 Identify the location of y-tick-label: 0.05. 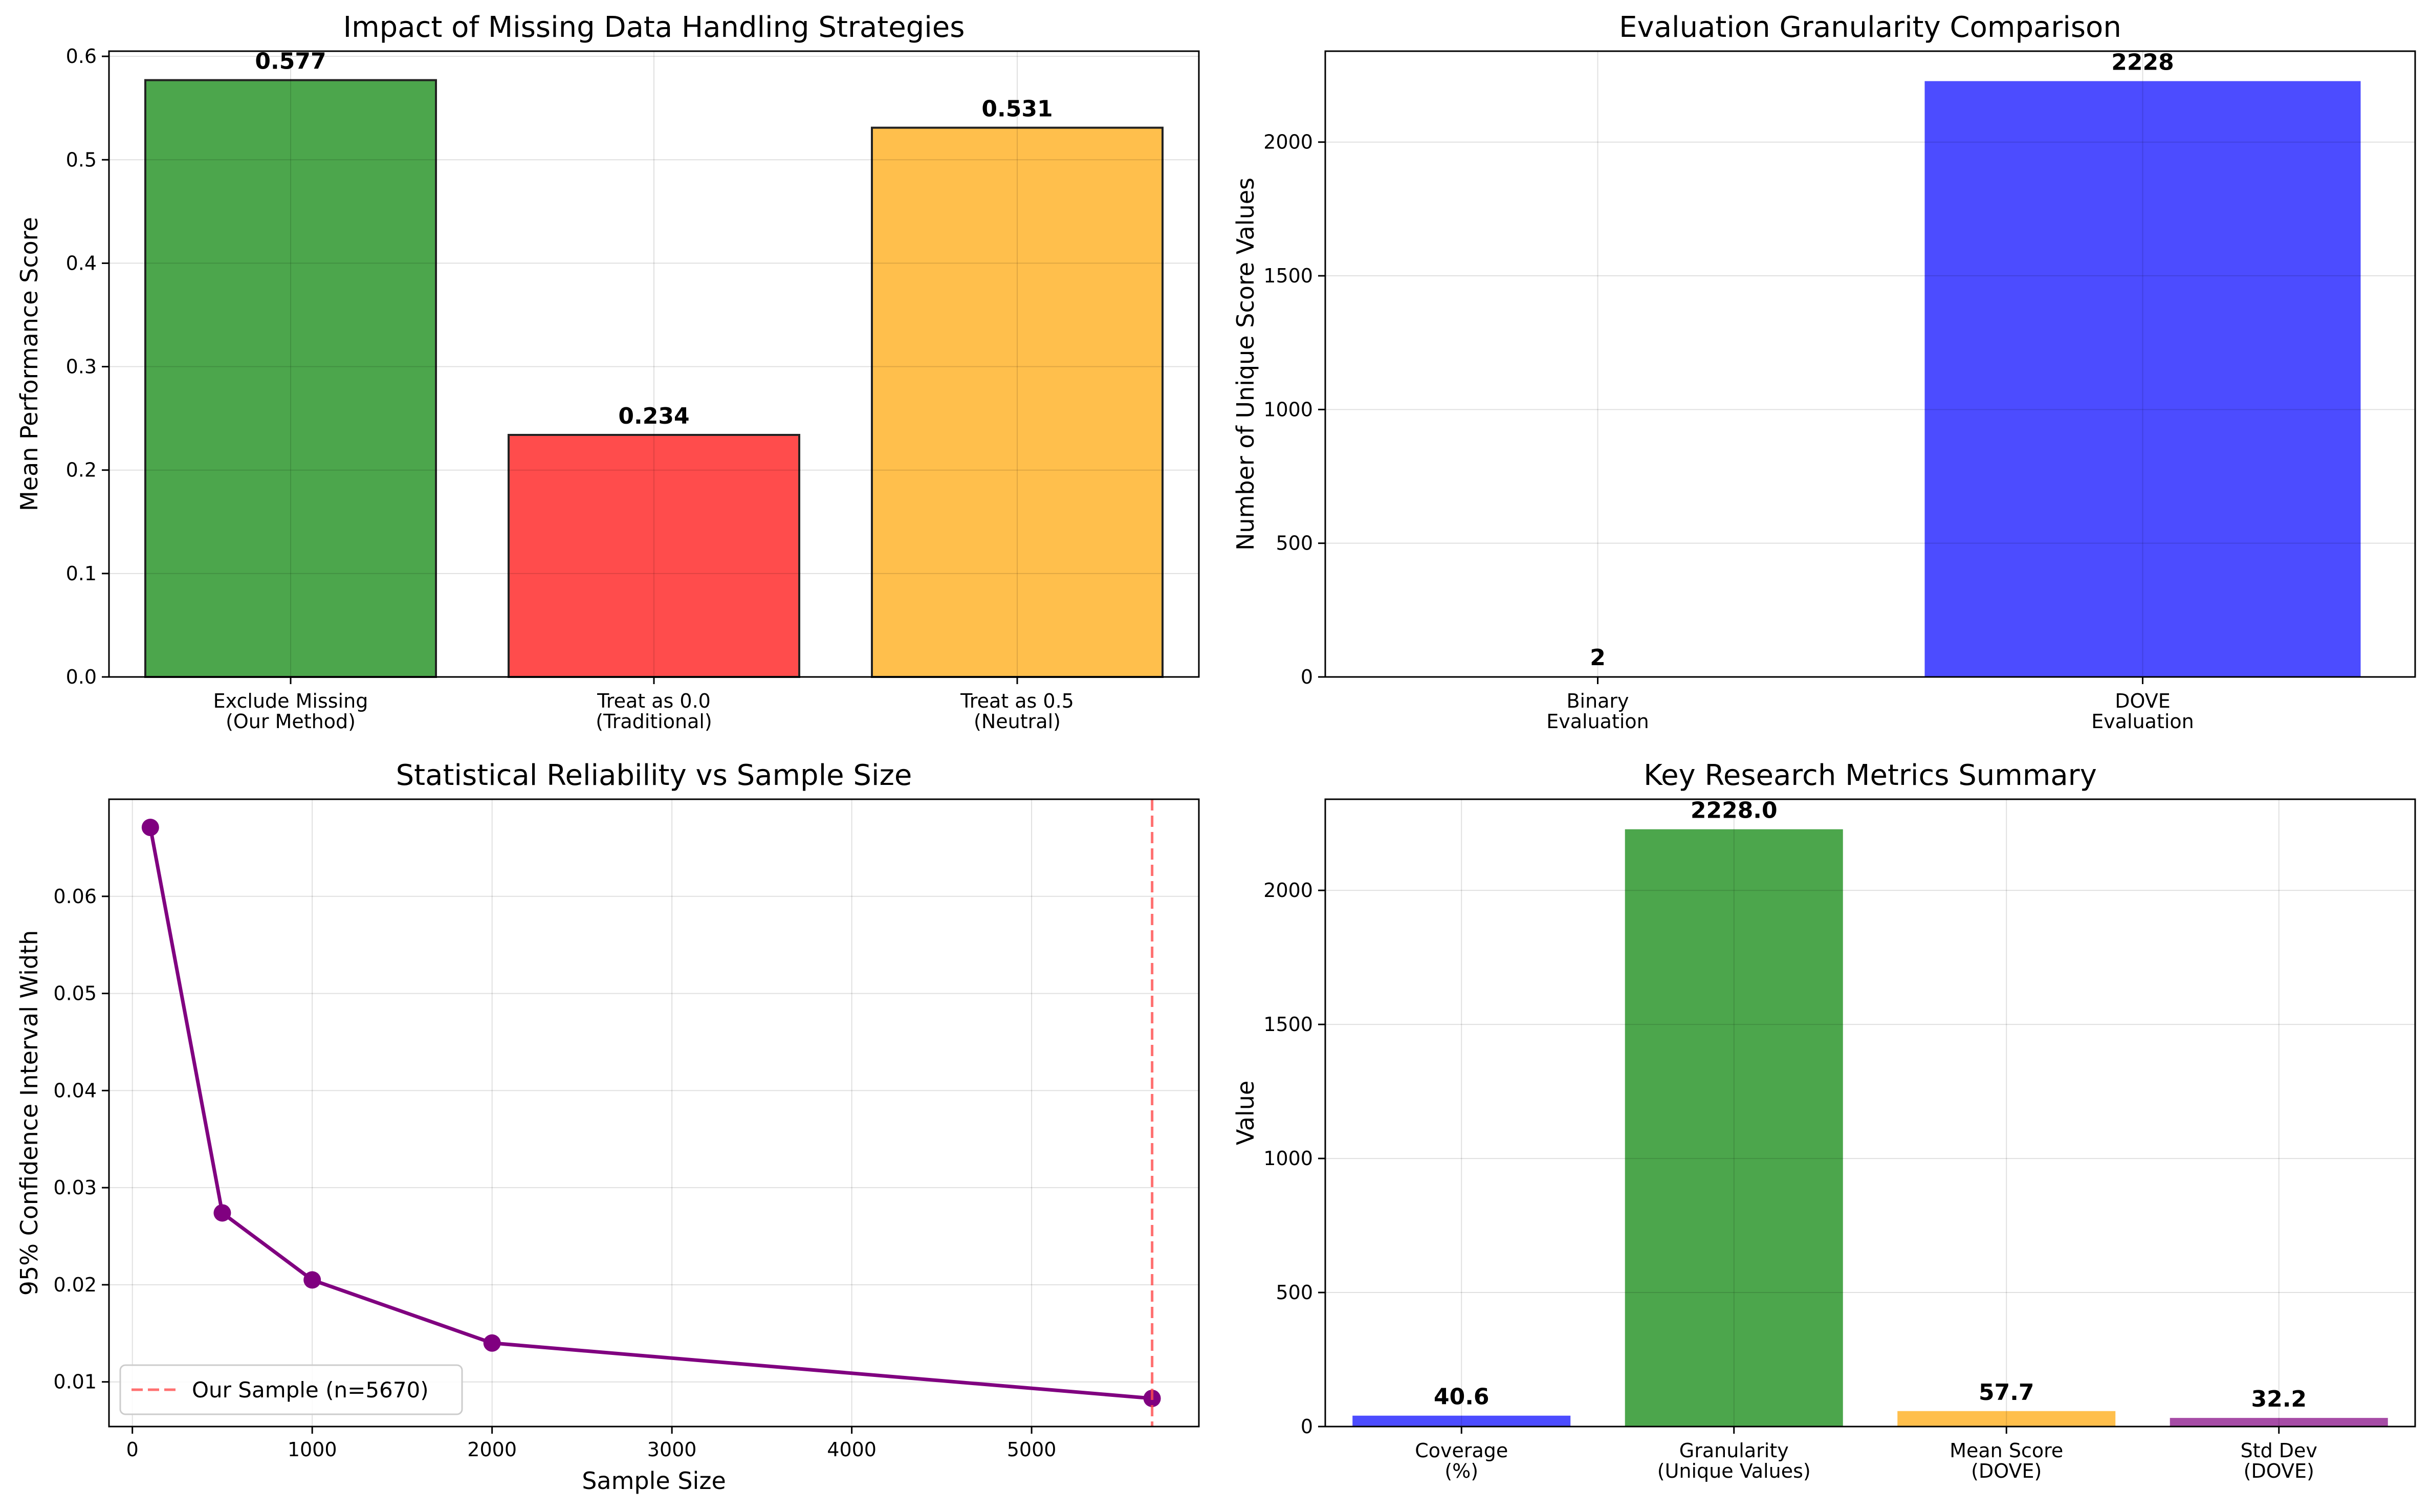
(75, 993).